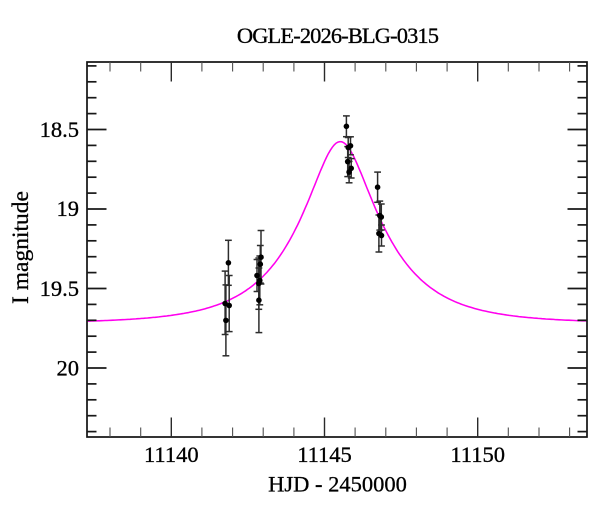 The image size is (600, 512). What do you see at coordinates (337, 484) in the screenshot?
I see `svg-text: HJD - 2450000` at bounding box center [337, 484].